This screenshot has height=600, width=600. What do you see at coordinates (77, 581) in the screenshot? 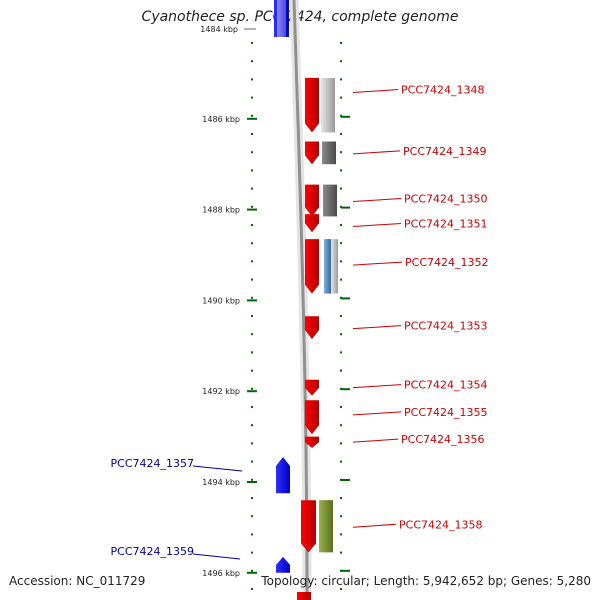
I see `accession-text: Accession: NC_011729` at bounding box center [77, 581].